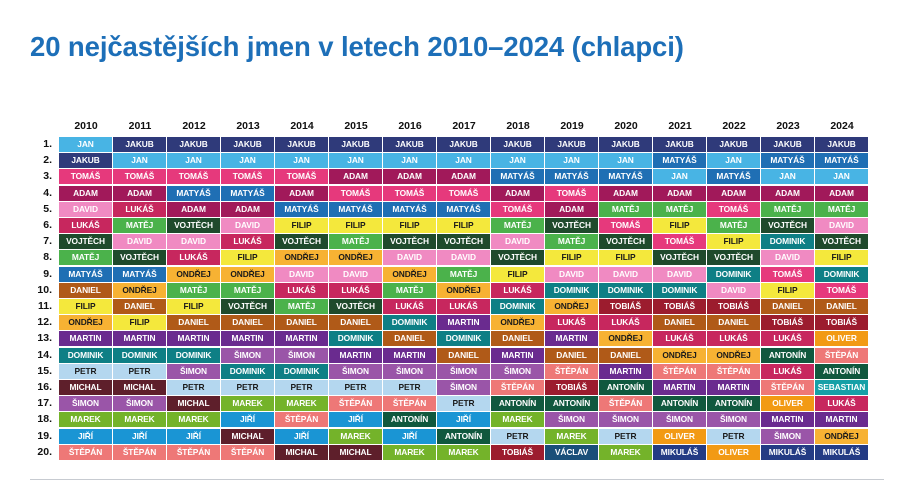 This screenshot has width=914, height=486. Describe the element at coordinates (410, 126) in the screenshot. I see `year-header-2016: 2016` at that location.